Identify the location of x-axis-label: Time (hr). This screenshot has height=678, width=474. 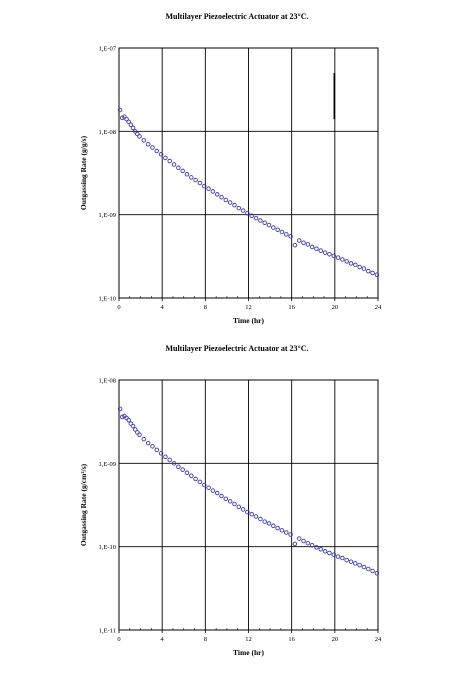
(248, 320).